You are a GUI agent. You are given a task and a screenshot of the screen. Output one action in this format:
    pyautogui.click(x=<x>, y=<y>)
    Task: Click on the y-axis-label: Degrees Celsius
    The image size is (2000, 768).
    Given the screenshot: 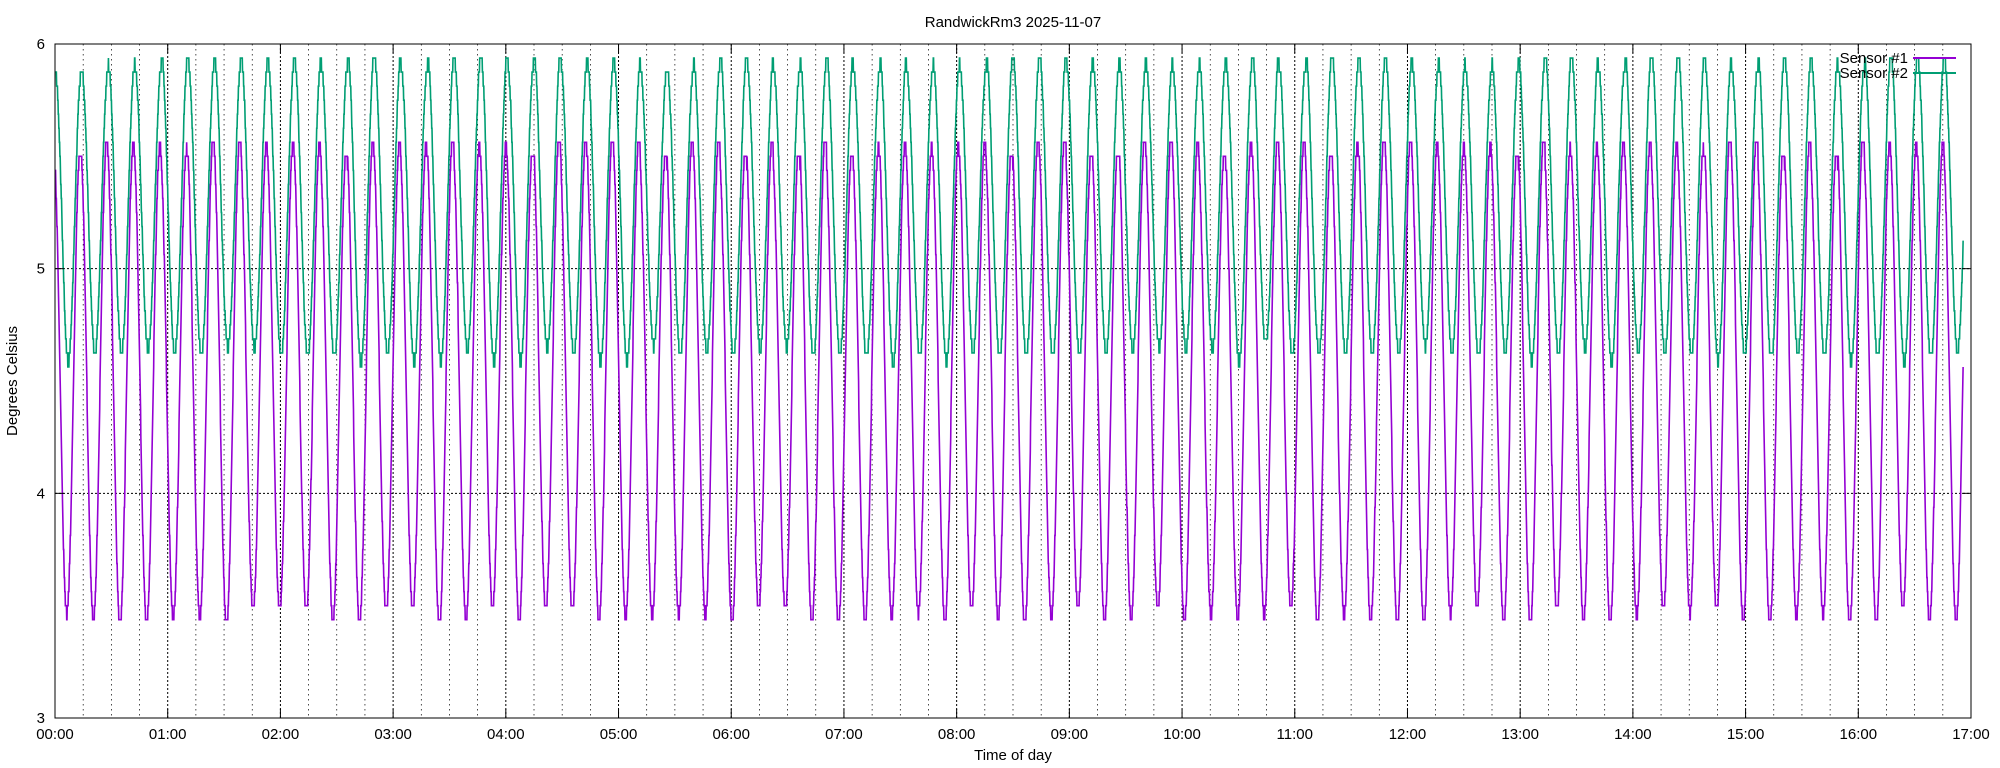 What is the action you would take?
    pyautogui.click(x=12, y=381)
    